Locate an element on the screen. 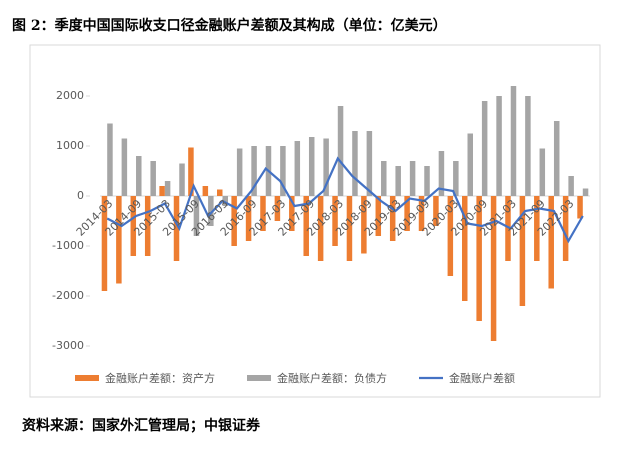  y-tick-label: -2000 is located at coordinates (68, 295).